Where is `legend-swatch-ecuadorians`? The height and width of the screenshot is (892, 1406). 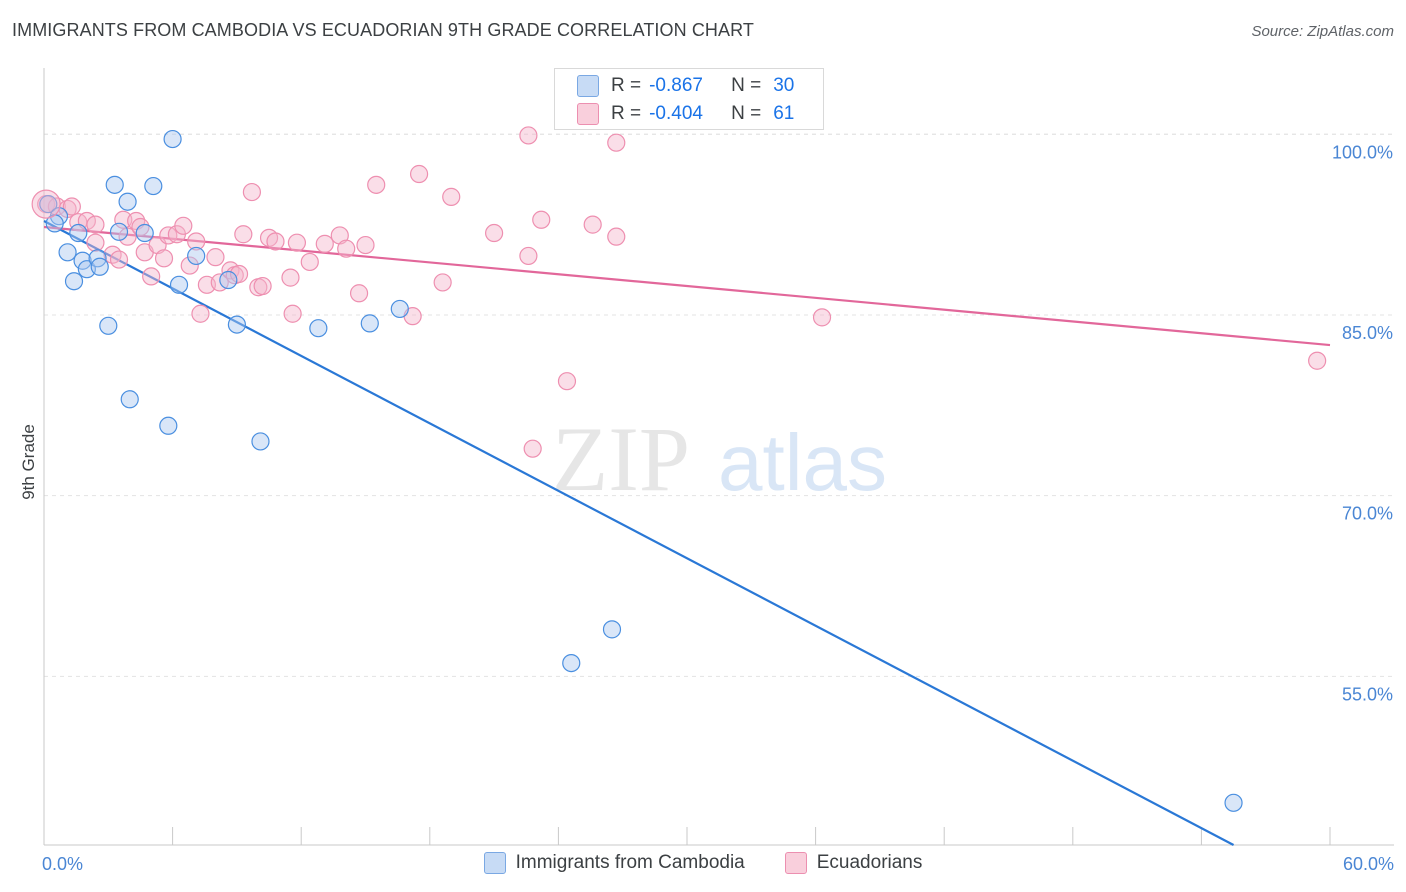 legend-swatch-ecuadorians is located at coordinates (795, 863).